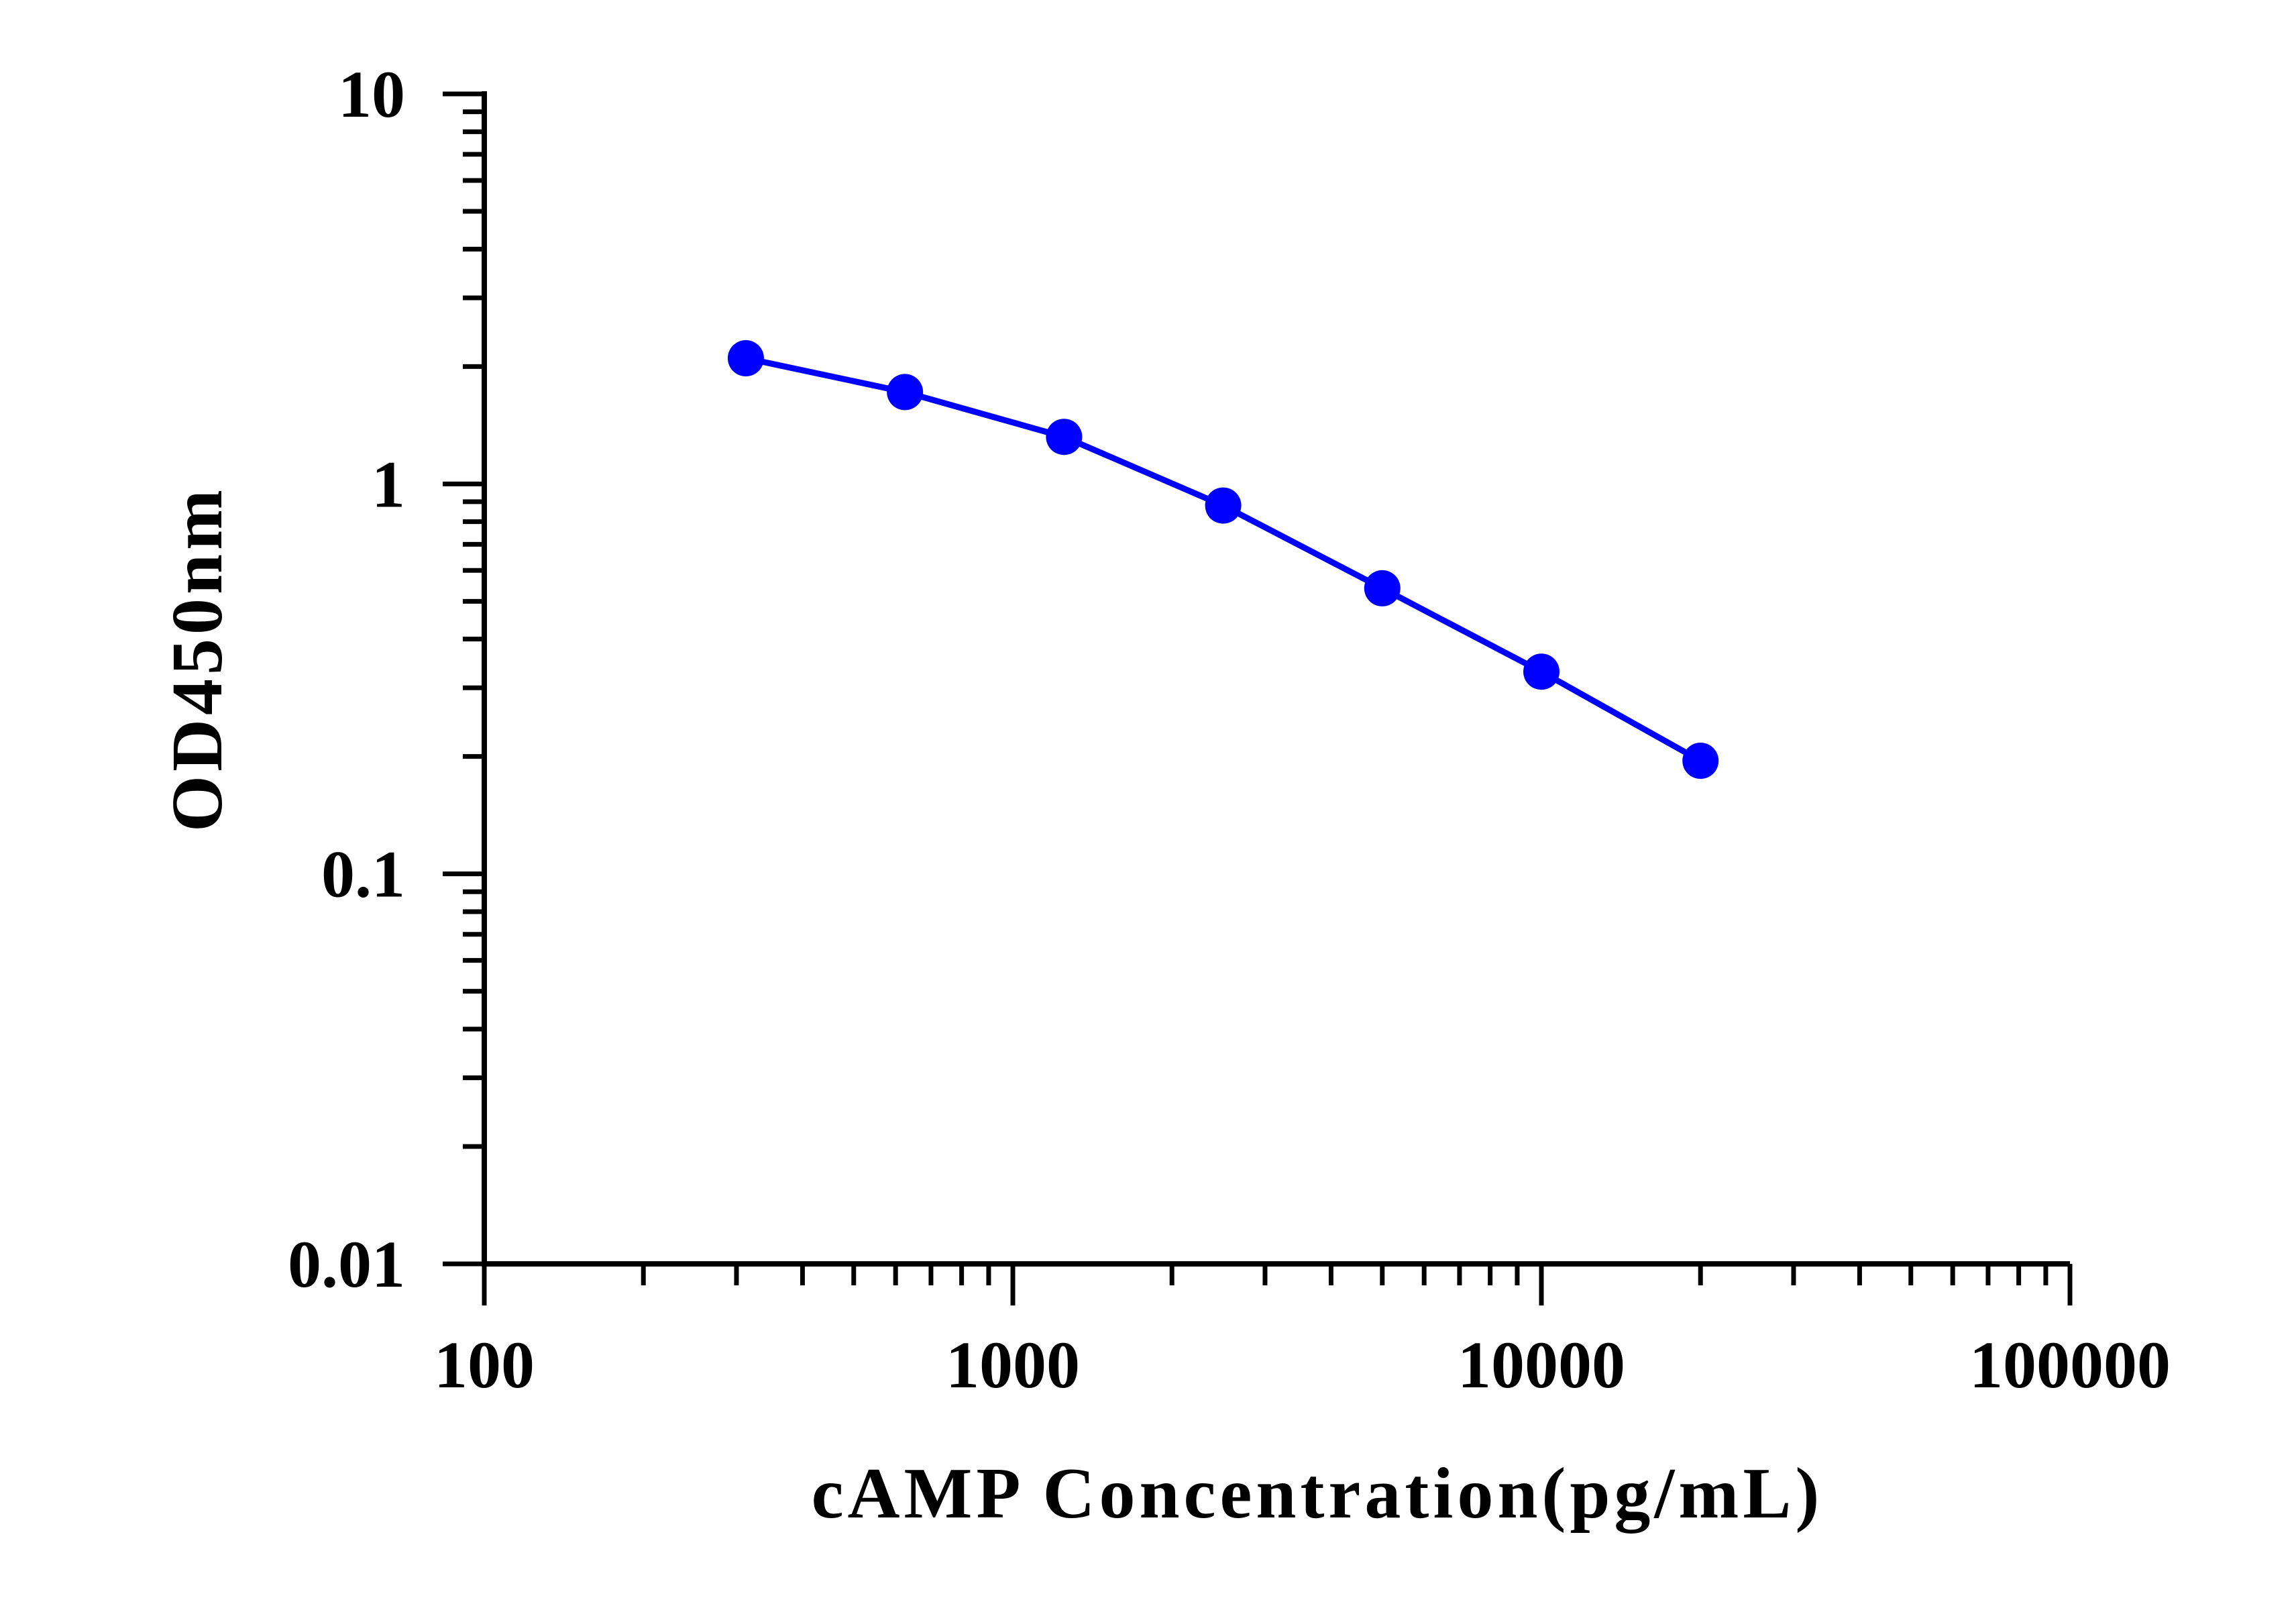  I want to click on x-axis-title: cAMP Concentration(pg/mL), so click(1318, 1494).